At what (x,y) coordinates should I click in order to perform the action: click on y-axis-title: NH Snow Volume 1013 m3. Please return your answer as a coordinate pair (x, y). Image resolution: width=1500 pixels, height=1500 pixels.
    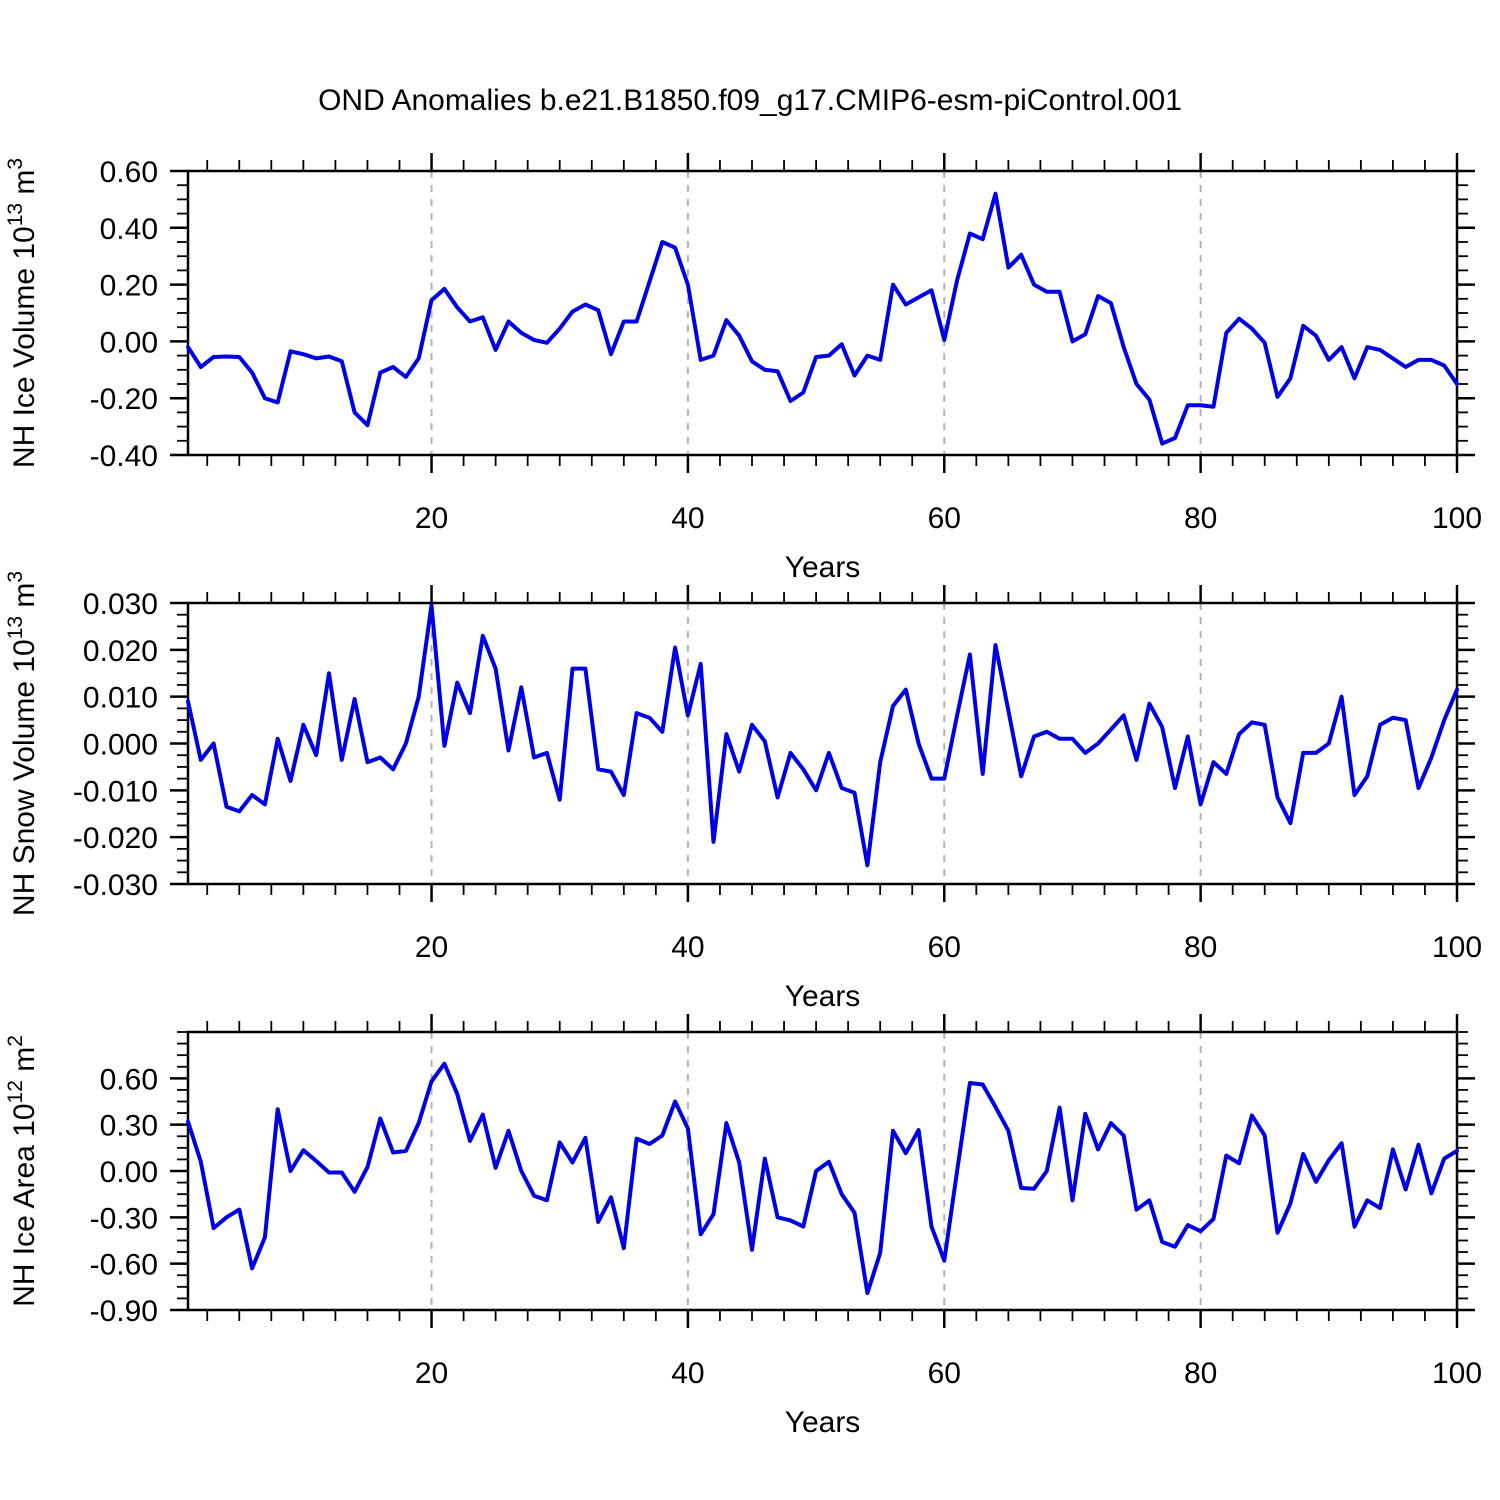
    Looking at the image, I should click on (22, 743).